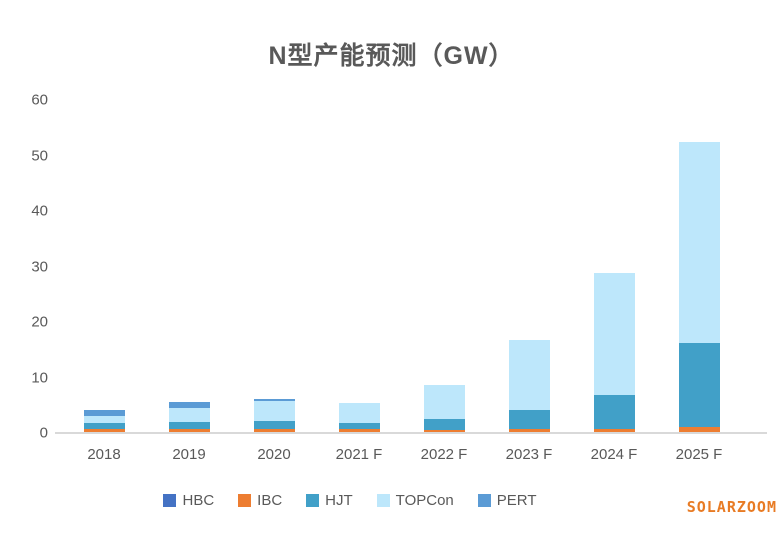 This screenshot has height=546, width=783. I want to click on y-axis-tick-label: 60, so click(39, 100).